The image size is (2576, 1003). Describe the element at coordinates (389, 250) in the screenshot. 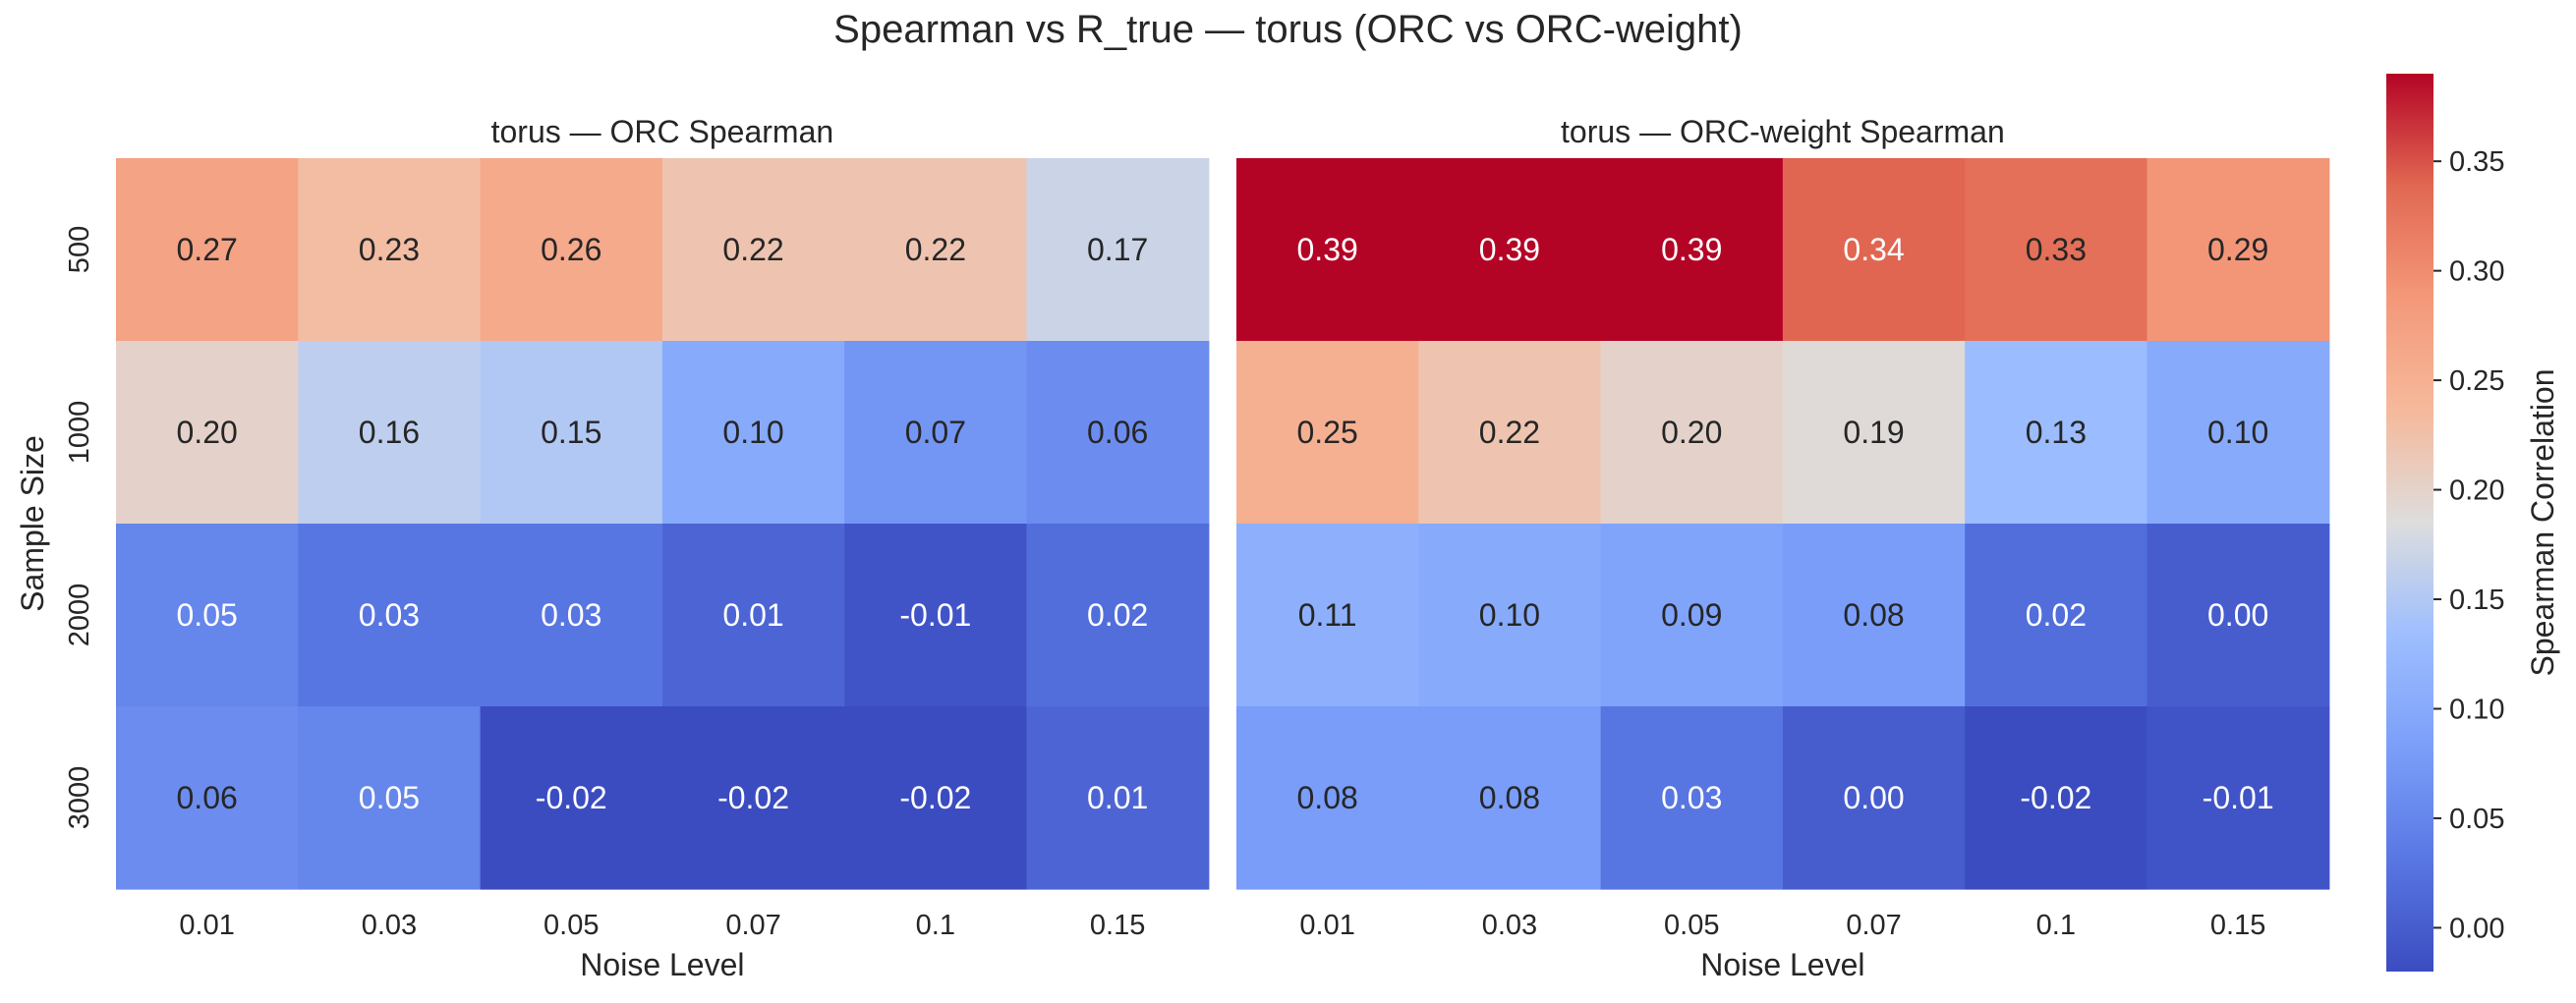

I see `cell-value-label: 0.23` at that location.